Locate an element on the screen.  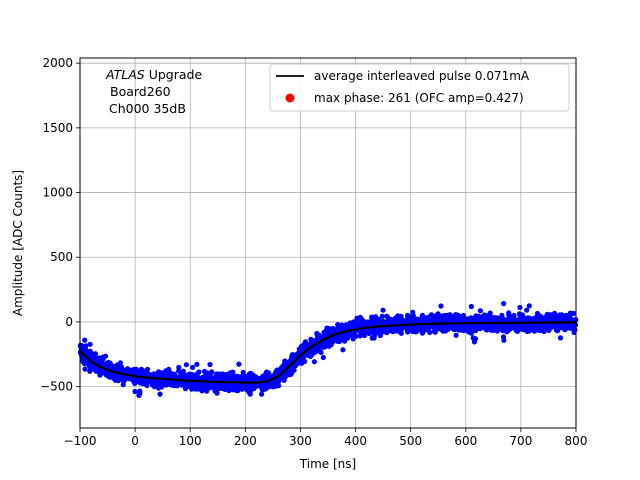
x-tick-label: −100 is located at coordinates (80, 441).